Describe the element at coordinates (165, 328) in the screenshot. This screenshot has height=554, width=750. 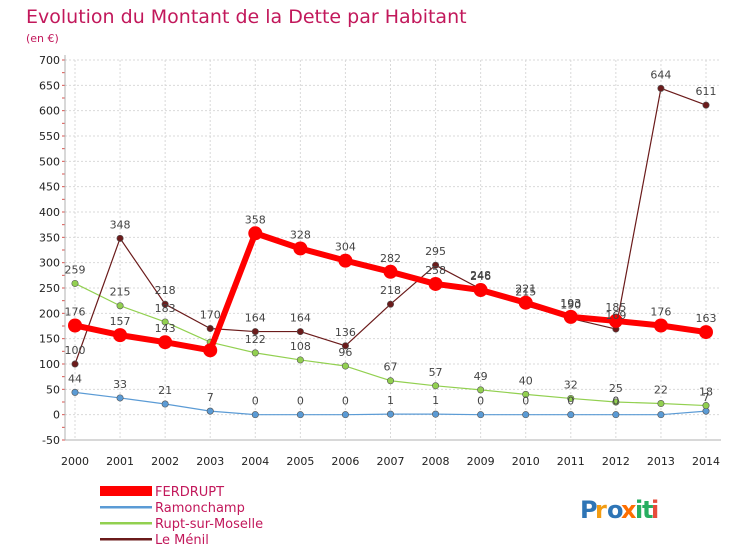
I see `data-label: 143` at that location.